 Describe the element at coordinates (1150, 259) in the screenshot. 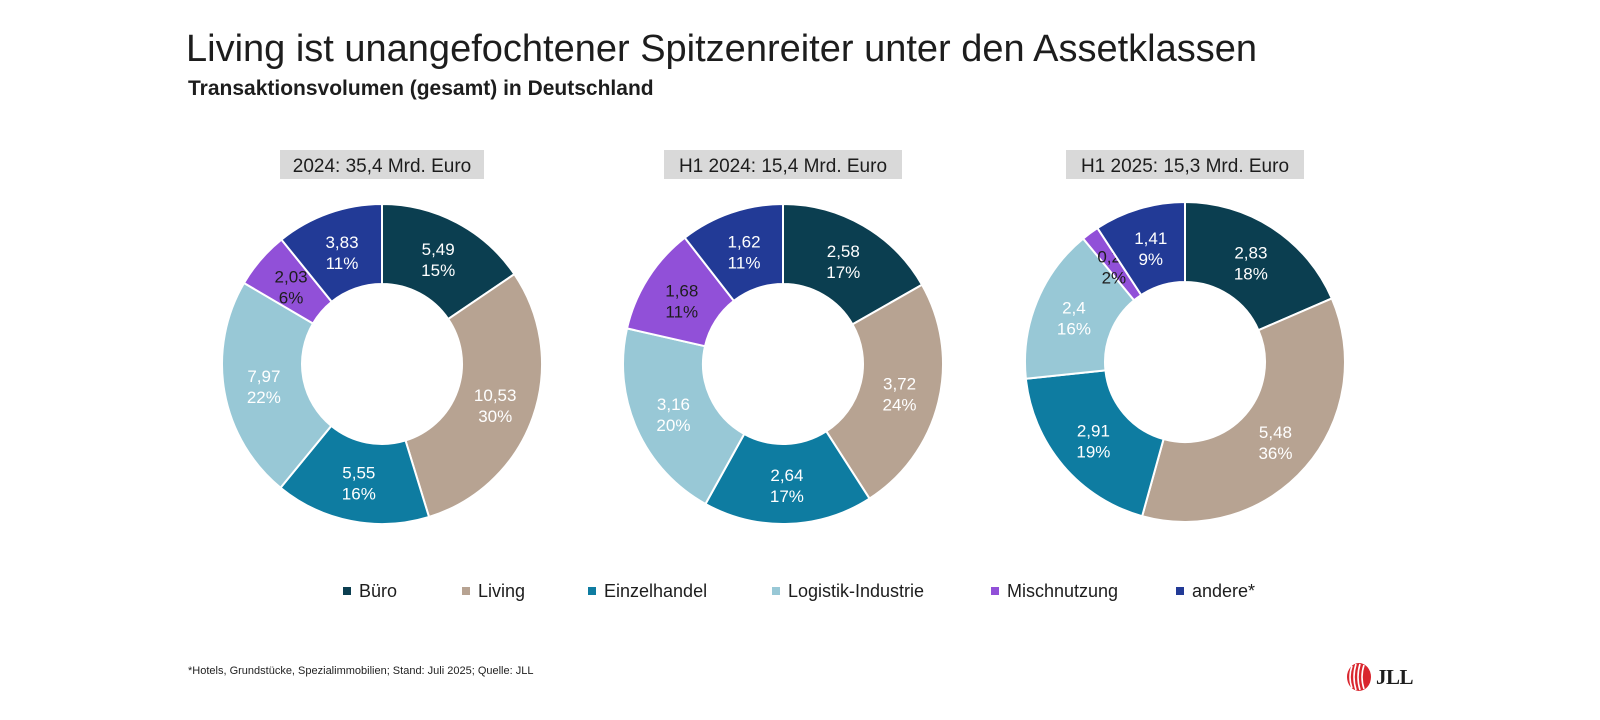

I see `donut-percent-label: 9%` at that location.